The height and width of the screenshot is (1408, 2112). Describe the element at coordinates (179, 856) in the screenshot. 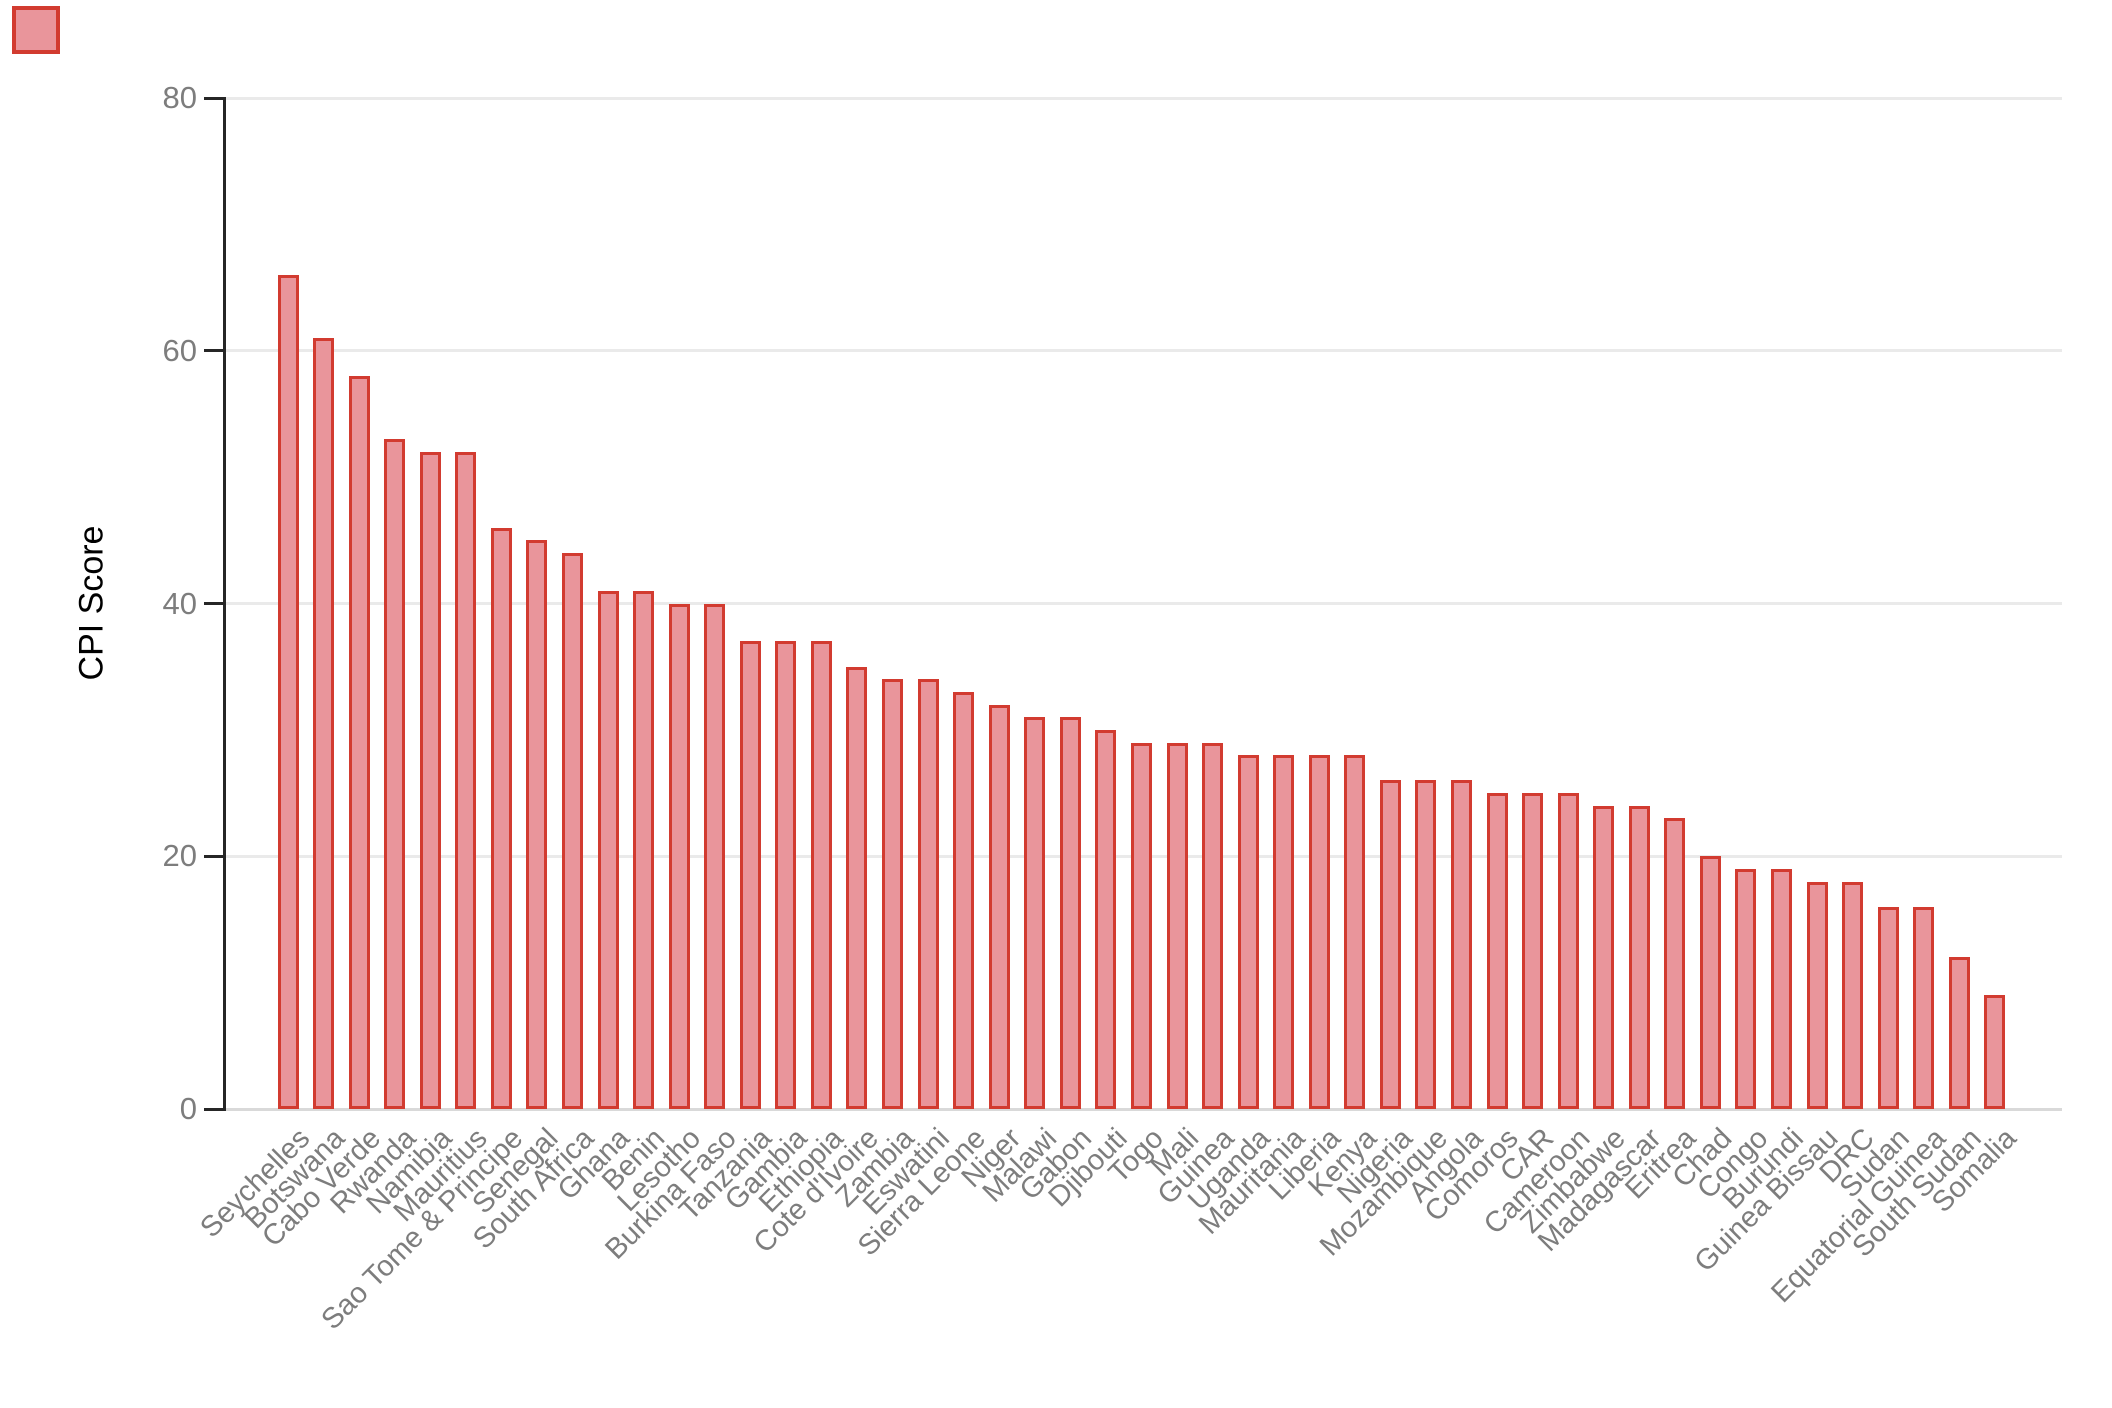

I see `y-tick-label: 20` at that location.